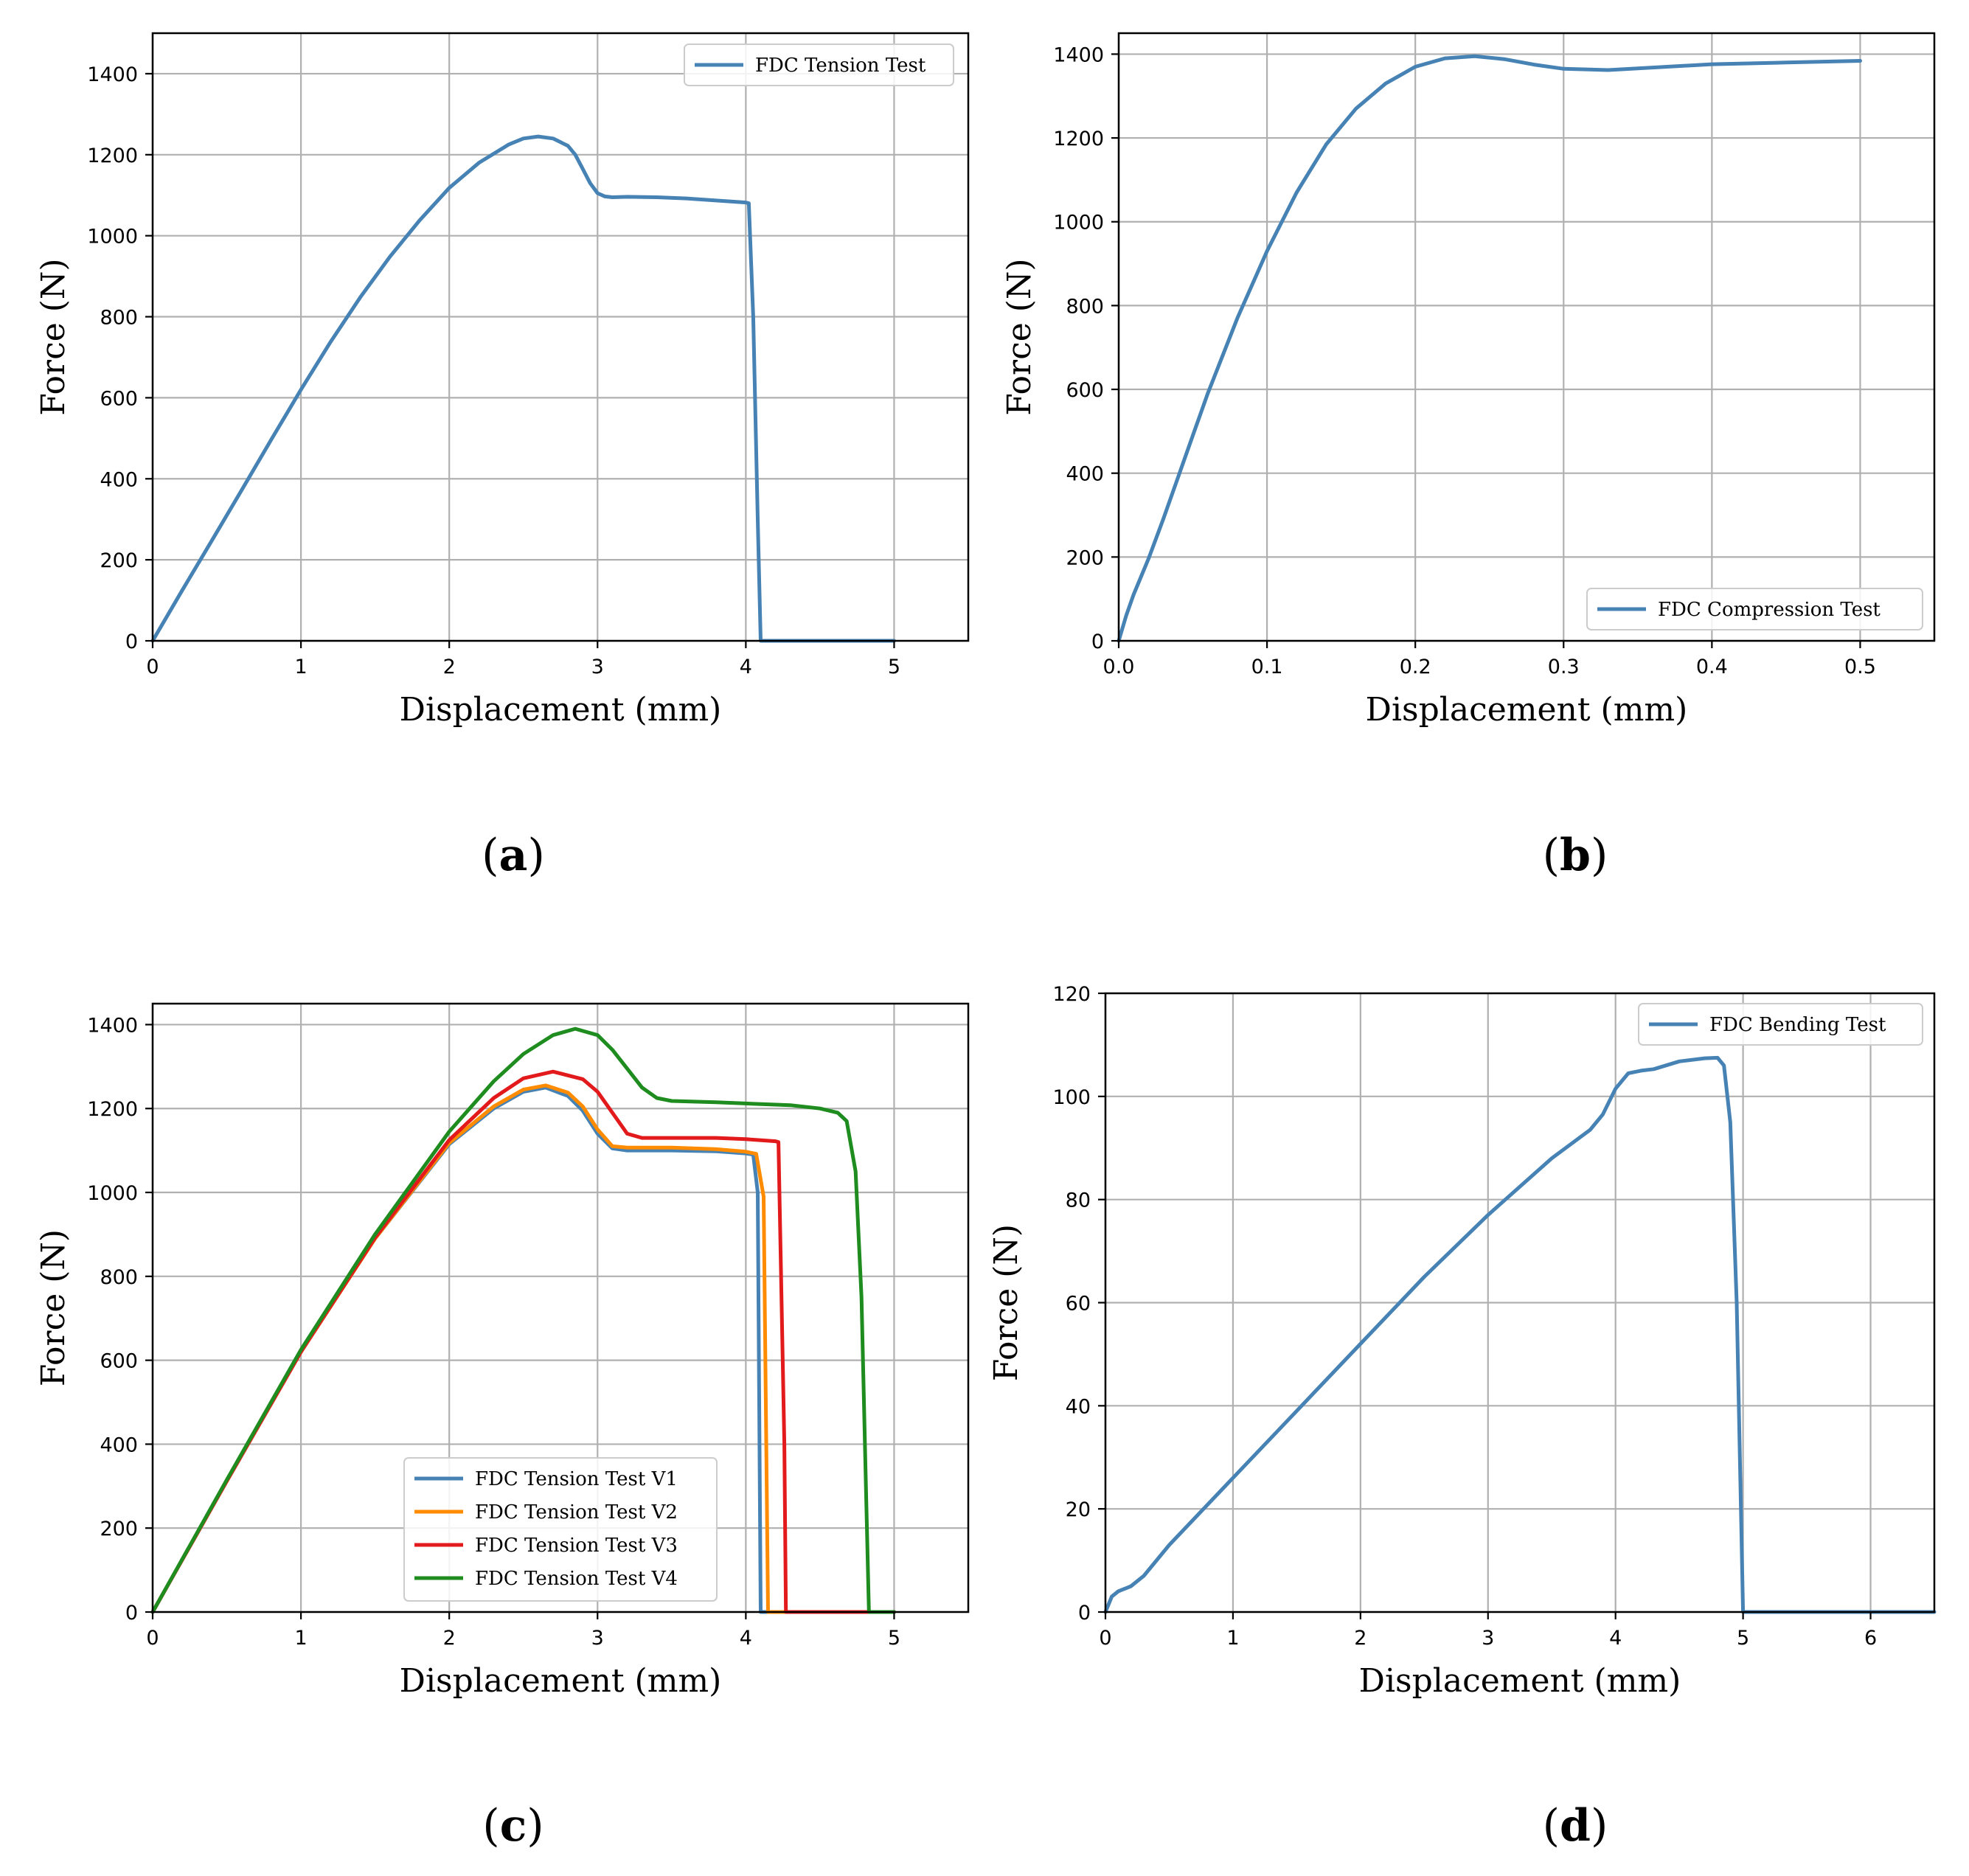  I want to click on legend: FDC Bending Test, so click(1781, 1024).